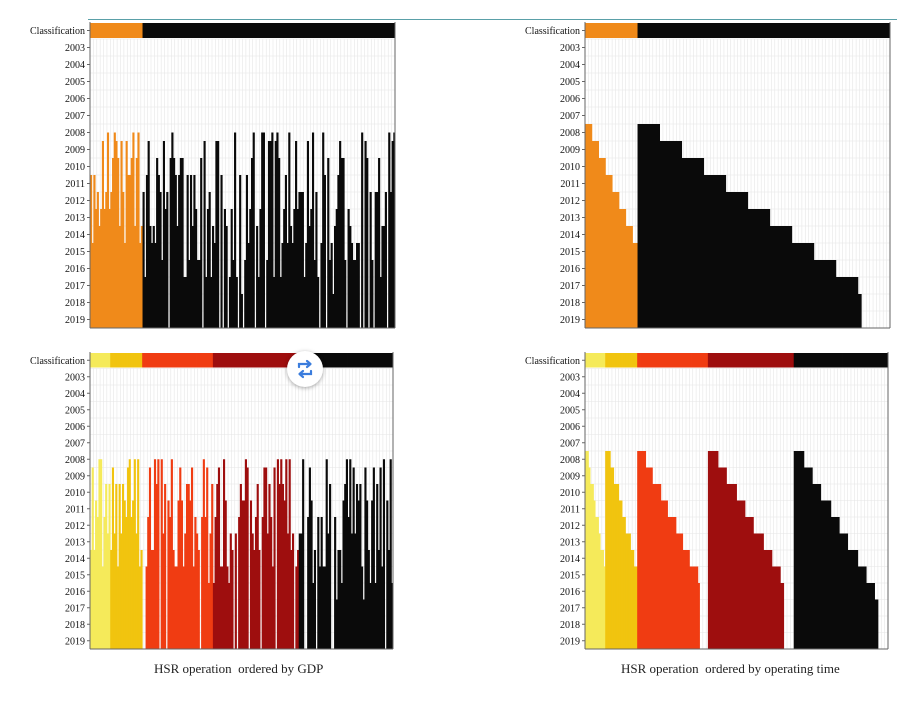 The image size is (912, 701). What do you see at coordinates (570, 493) in the screenshot?
I see `y-tick-label: 2010` at bounding box center [570, 493].